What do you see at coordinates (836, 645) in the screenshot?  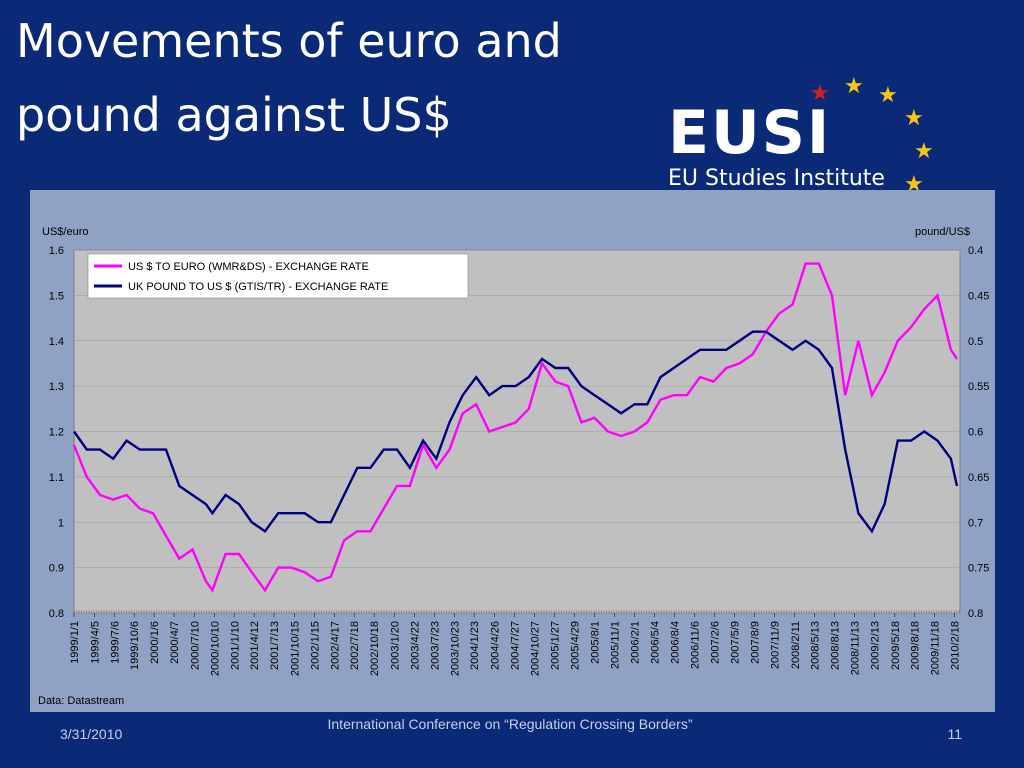 I see `x-tick-label: 2008/8/13` at bounding box center [836, 645].